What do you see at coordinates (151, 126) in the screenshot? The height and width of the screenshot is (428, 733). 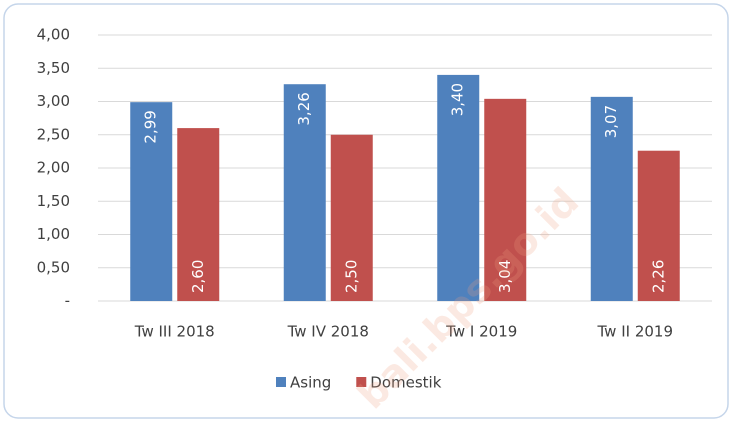 I see `value-label: 2,99` at bounding box center [151, 126].